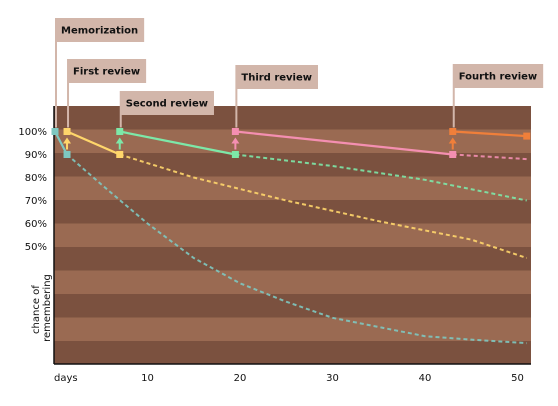  What do you see at coordinates (119, 140) in the screenshot?
I see `second_review-arrow-head` at bounding box center [119, 140].